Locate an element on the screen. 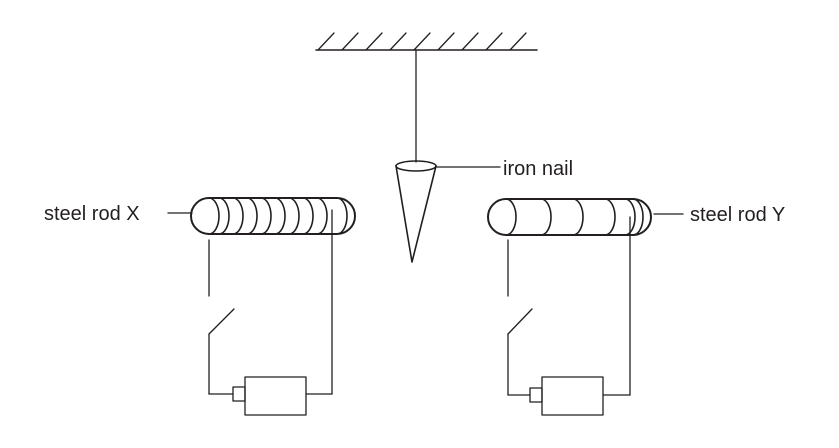 The height and width of the screenshot is (448, 839). steel-rod-y is located at coordinates (569, 217).